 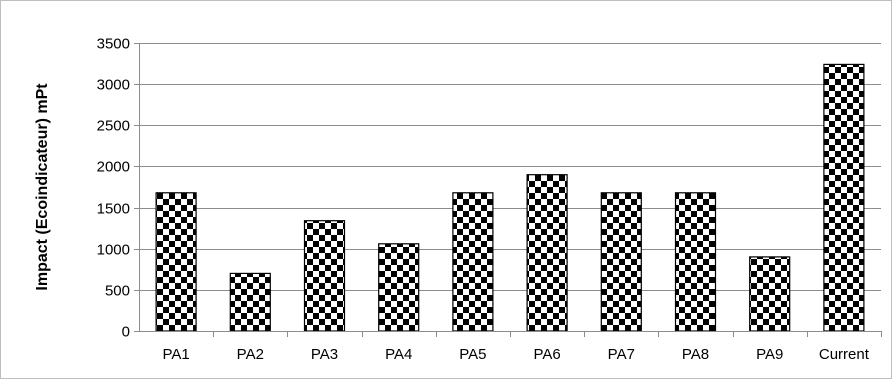 What do you see at coordinates (515, 354) in the screenshot?
I see `x-tick-labels: PA1 PA2 PA3 PA4 PA5 PA6 PA7 PA8 PA9 Current` at bounding box center [515, 354].